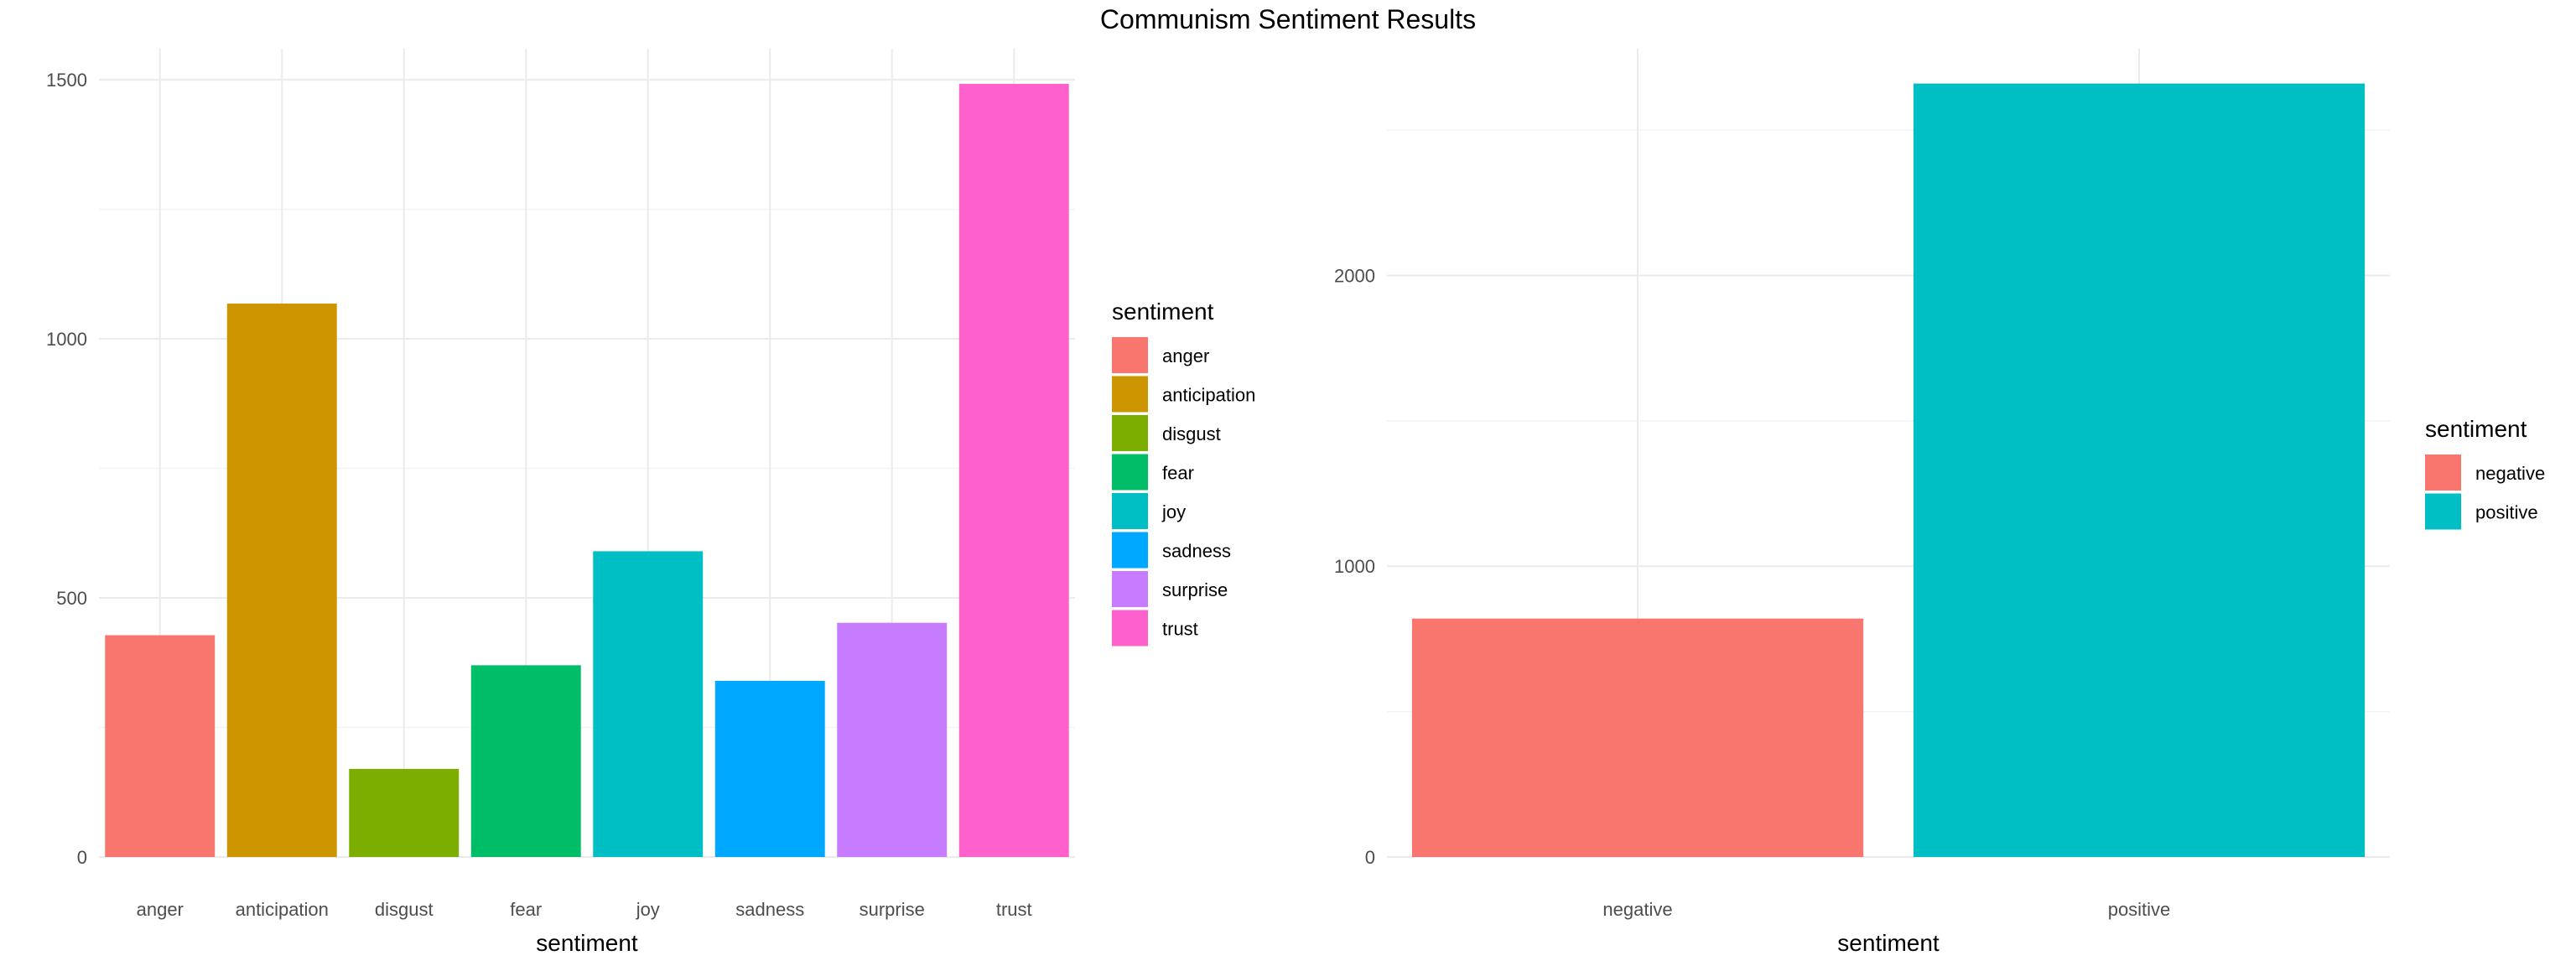 The width and height of the screenshot is (2576, 966). I want to click on x-tick-label: sadness, so click(769, 909).